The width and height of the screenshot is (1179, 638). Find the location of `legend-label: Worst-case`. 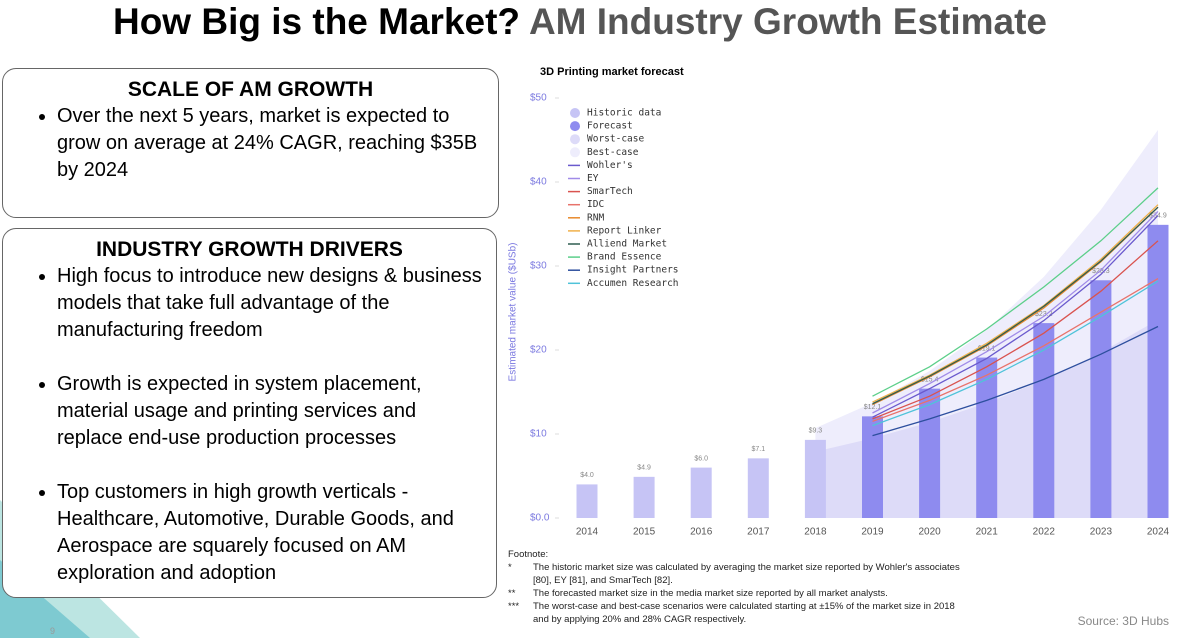

legend-label: Worst-case is located at coordinates (615, 139).